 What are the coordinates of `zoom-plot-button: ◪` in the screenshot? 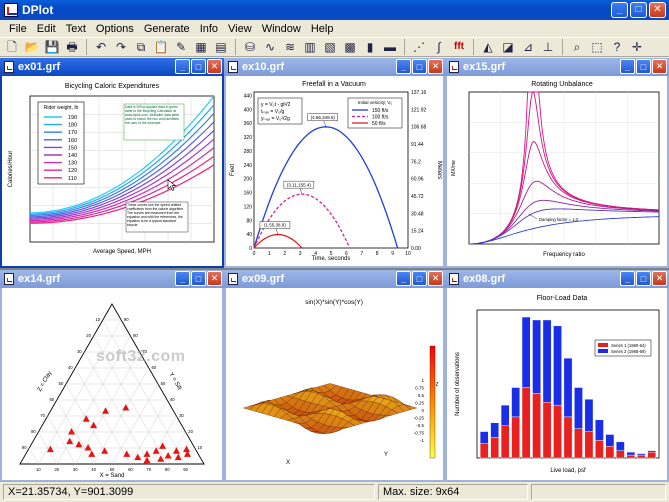 It's located at (508, 47).